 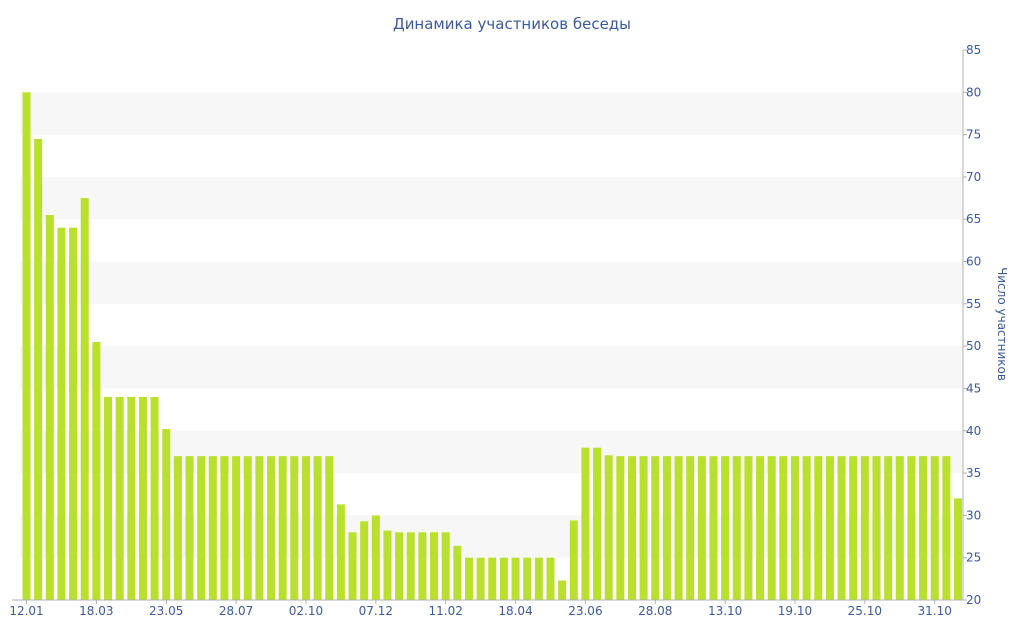 I want to click on y-axis: 20 25 30 35 40 45 50 55 60 65 70 75 80 85, so click(x=971, y=325).